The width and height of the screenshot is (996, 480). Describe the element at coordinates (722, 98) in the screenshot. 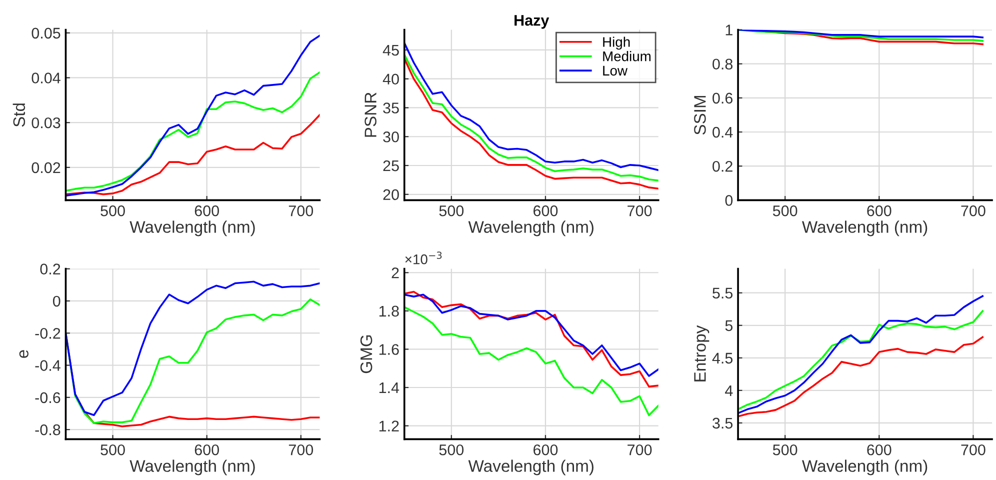

I see `y-tick-label: 0.6` at that location.